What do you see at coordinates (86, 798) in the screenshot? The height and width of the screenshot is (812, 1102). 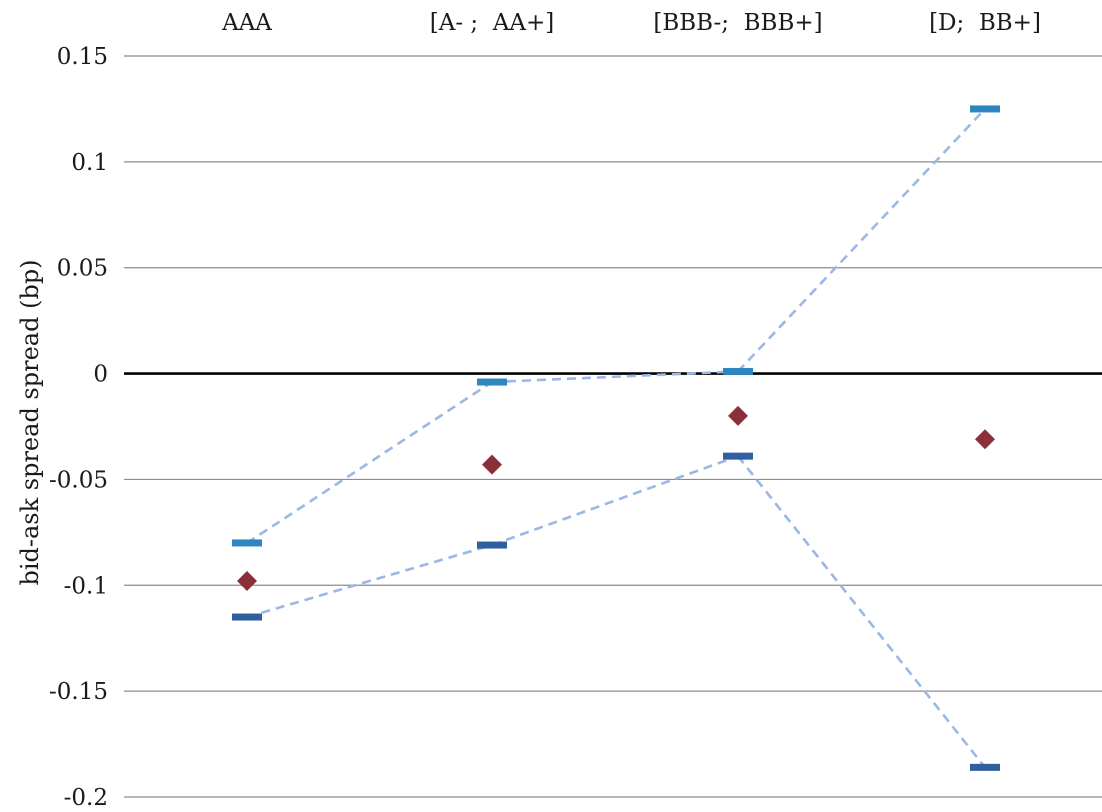 I see `y-tick-label: -0.2` at bounding box center [86, 798].